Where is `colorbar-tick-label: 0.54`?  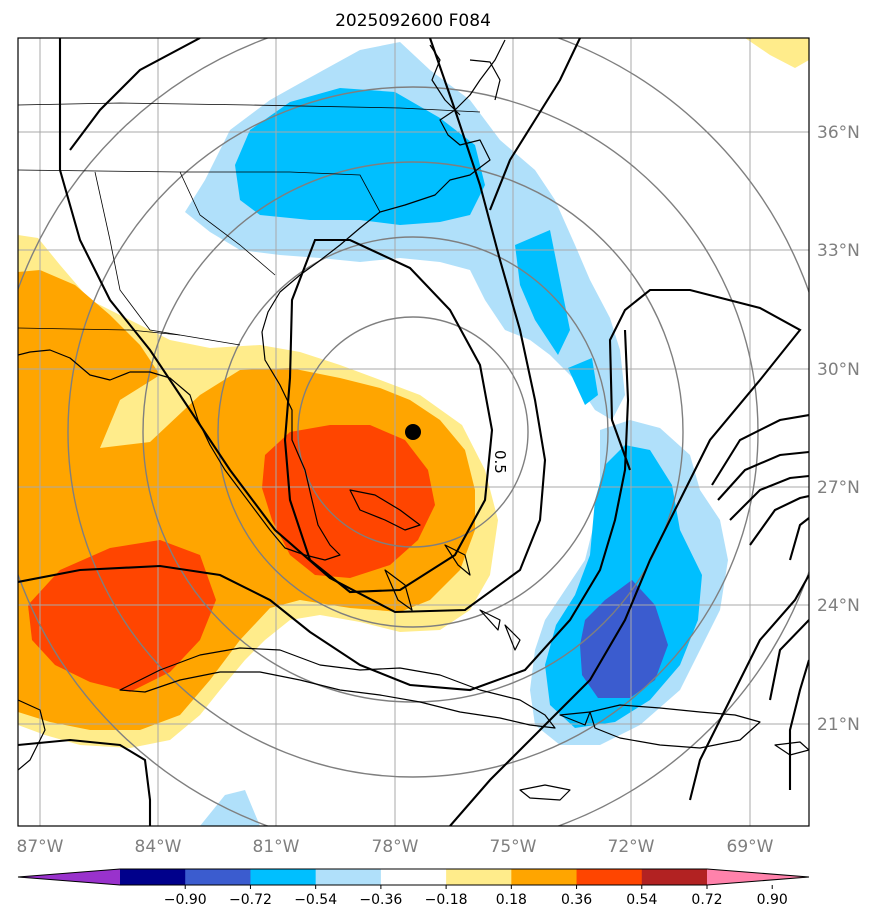
colorbar-tick-label: 0.54 is located at coordinates (641, 900).